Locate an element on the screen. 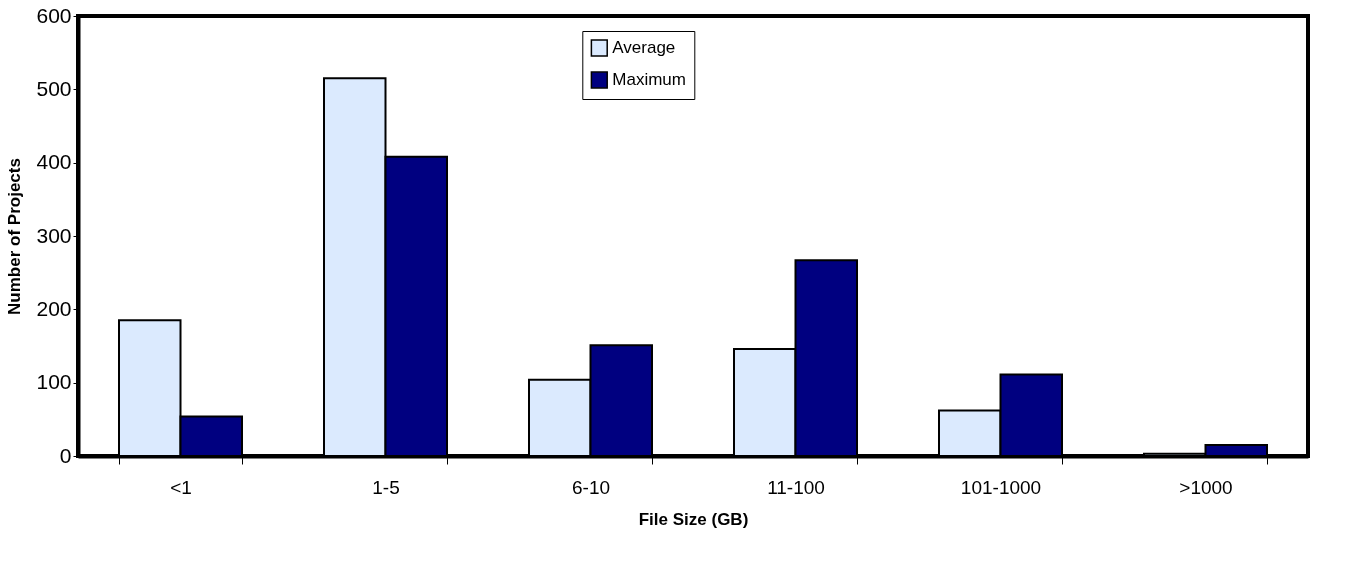 The image size is (1368, 574). x-tick-label: 11-100 is located at coordinates (796, 487).